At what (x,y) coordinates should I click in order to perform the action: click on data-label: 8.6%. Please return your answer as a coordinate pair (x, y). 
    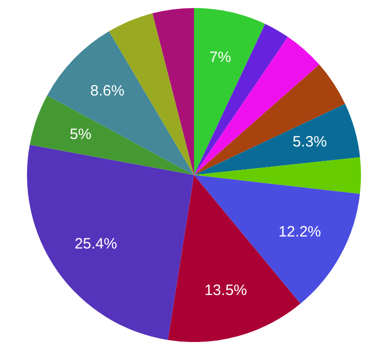
    Looking at the image, I should click on (107, 91).